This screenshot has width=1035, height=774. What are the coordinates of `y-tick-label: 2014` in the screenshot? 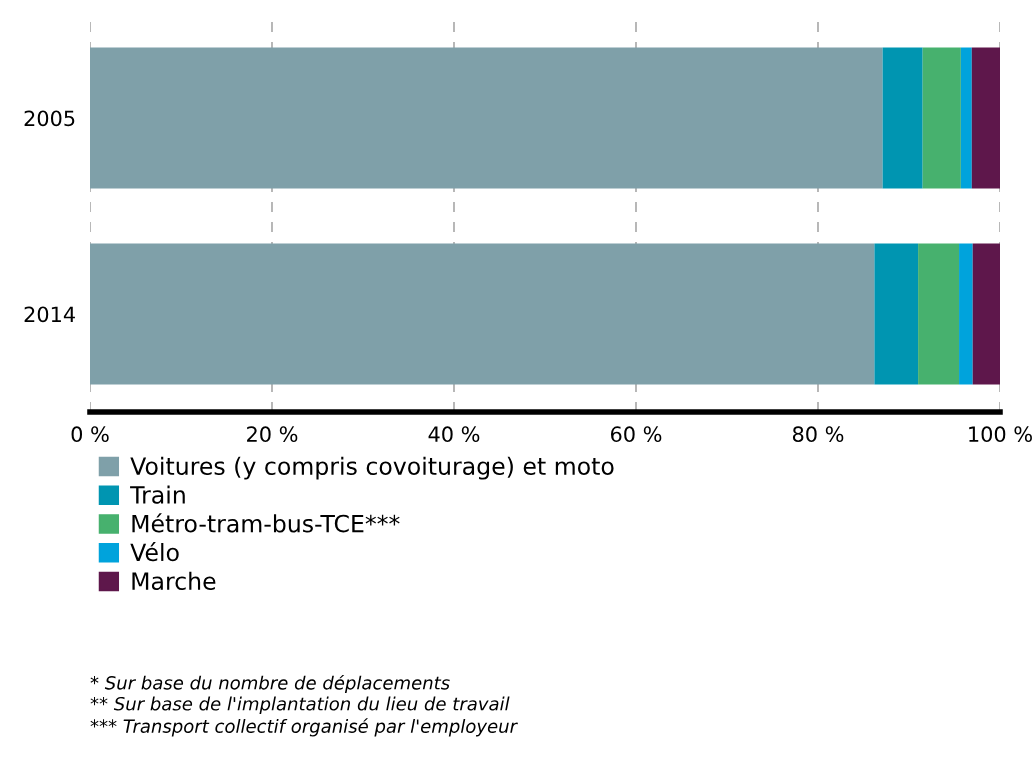 It's located at (49, 314).